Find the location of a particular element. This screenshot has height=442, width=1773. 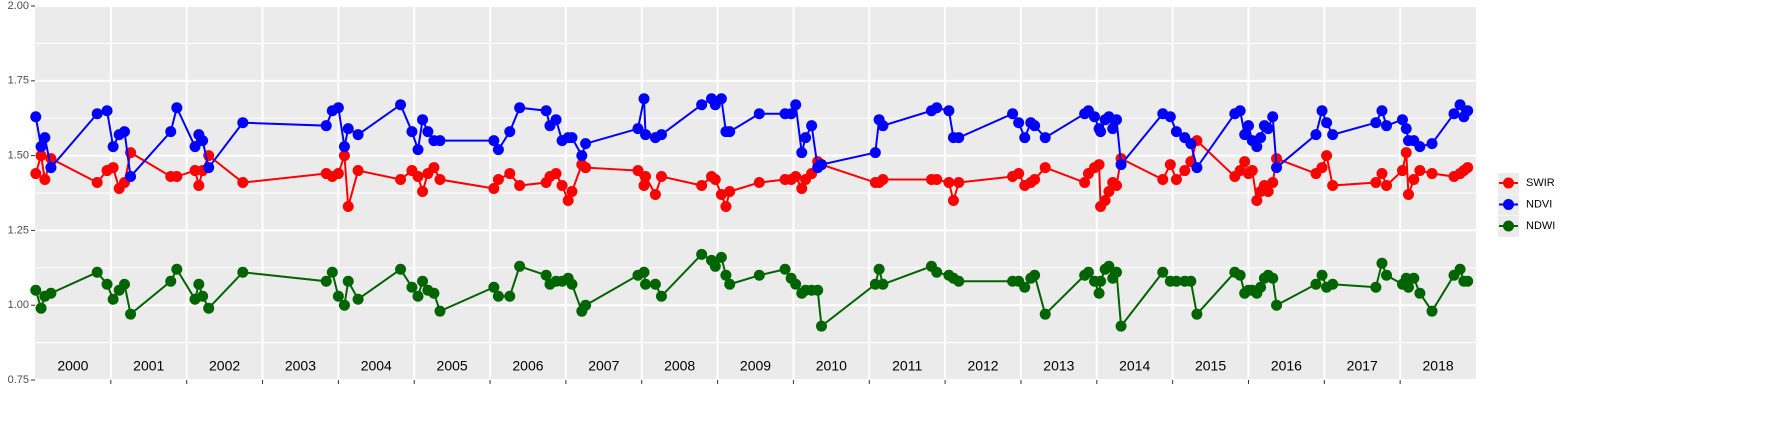

year-label: 2009 is located at coordinates (755, 366).